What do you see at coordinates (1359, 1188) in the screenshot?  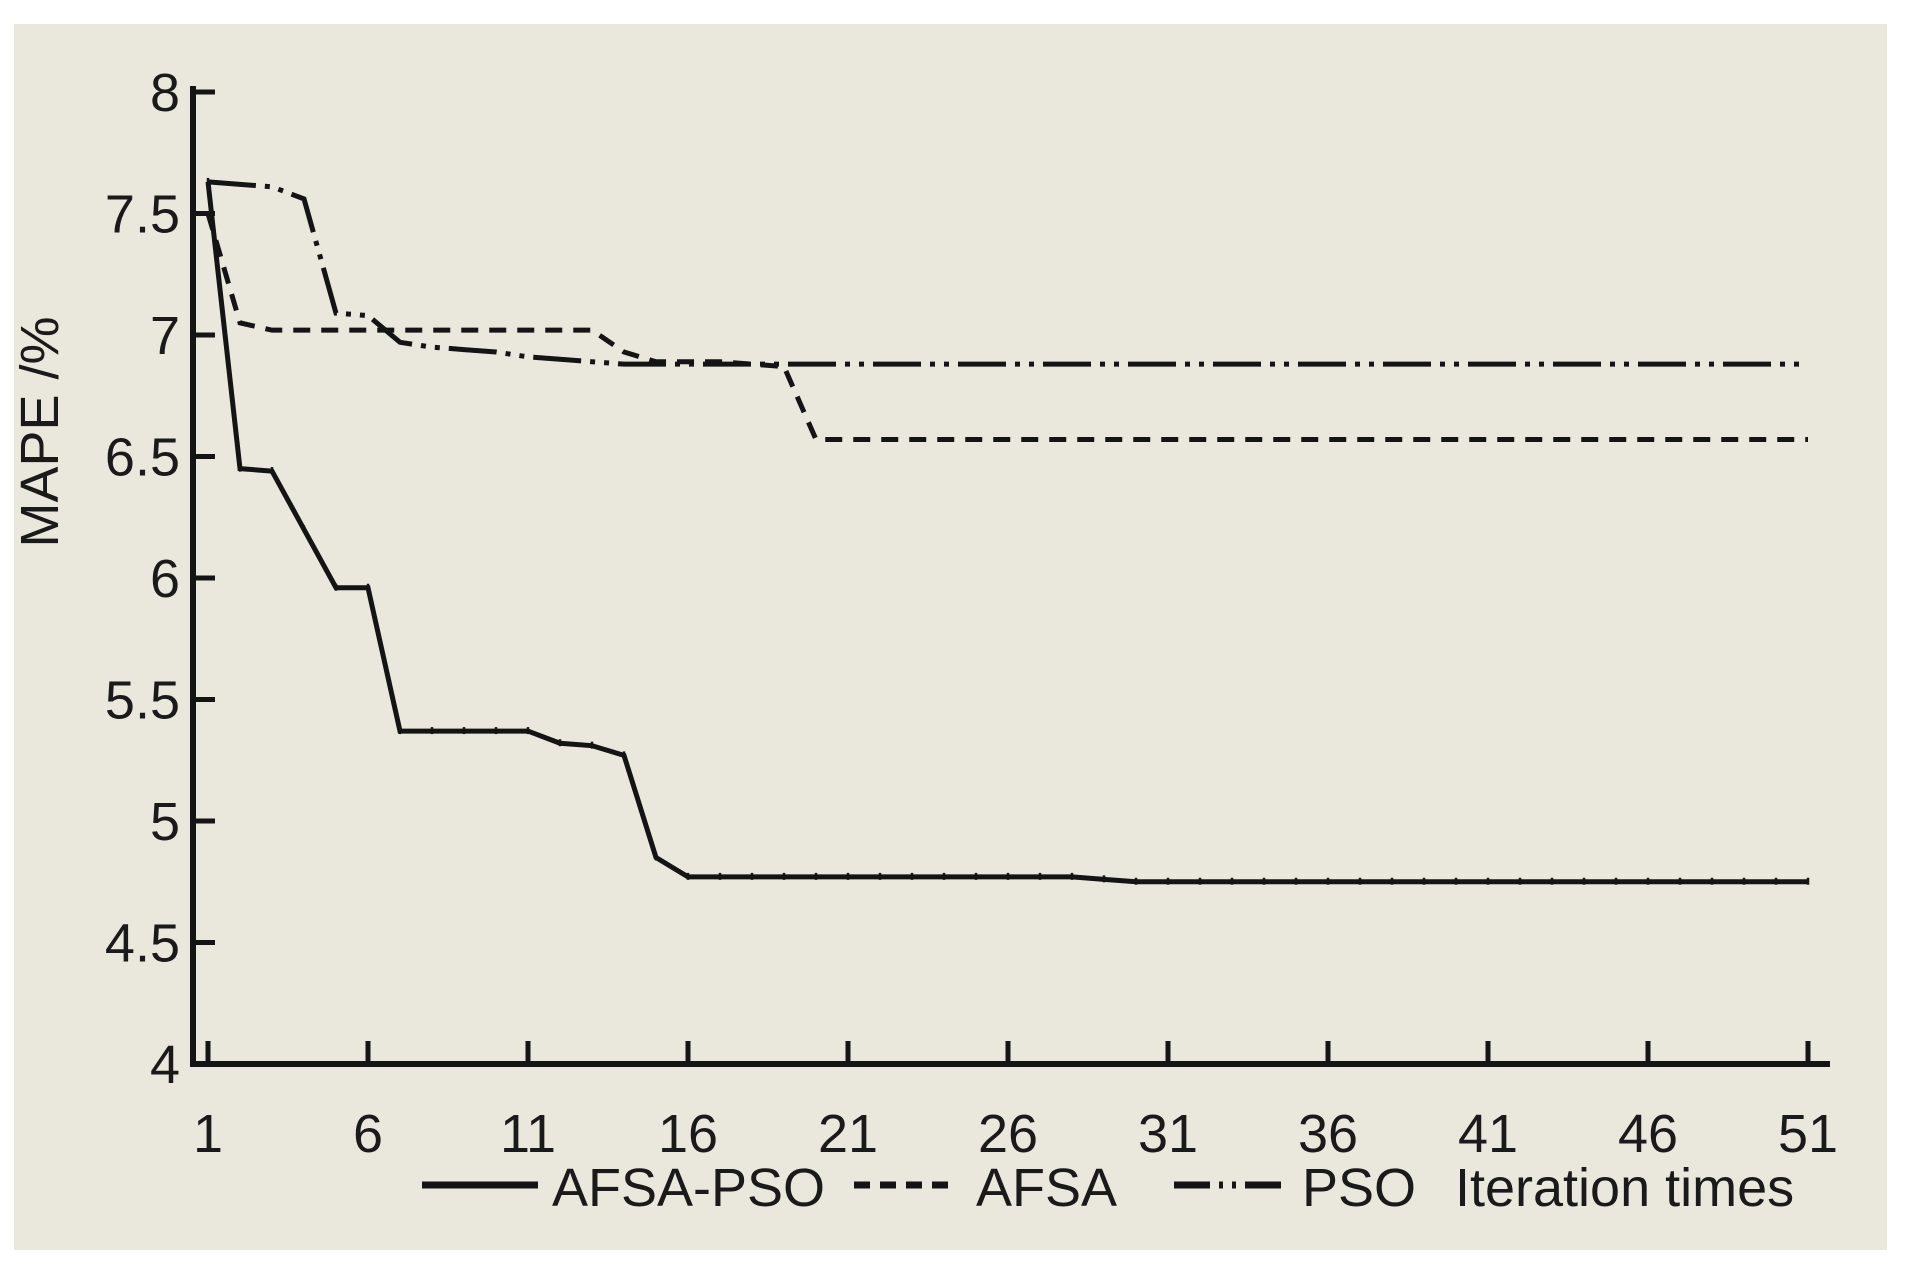 I see `legend-label-pso: PSO` at bounding box center [1359, 1188].